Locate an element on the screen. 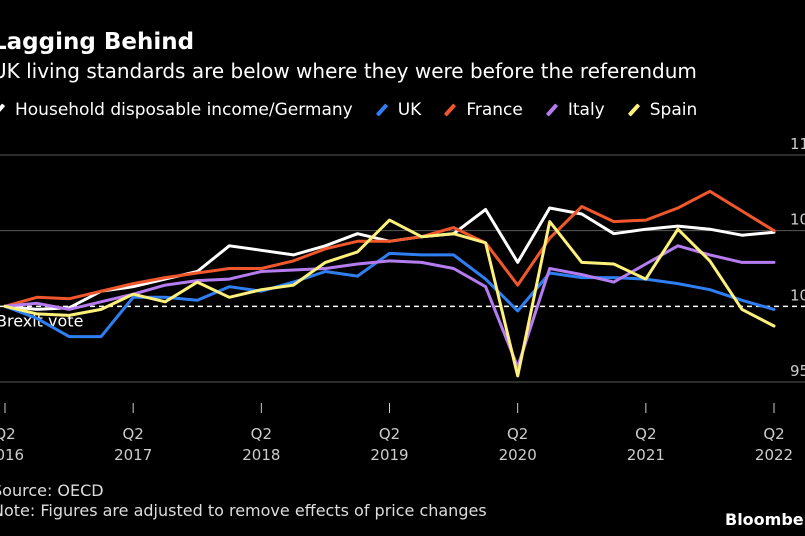  legend-item: Italy is located at coordinates (575, 110).